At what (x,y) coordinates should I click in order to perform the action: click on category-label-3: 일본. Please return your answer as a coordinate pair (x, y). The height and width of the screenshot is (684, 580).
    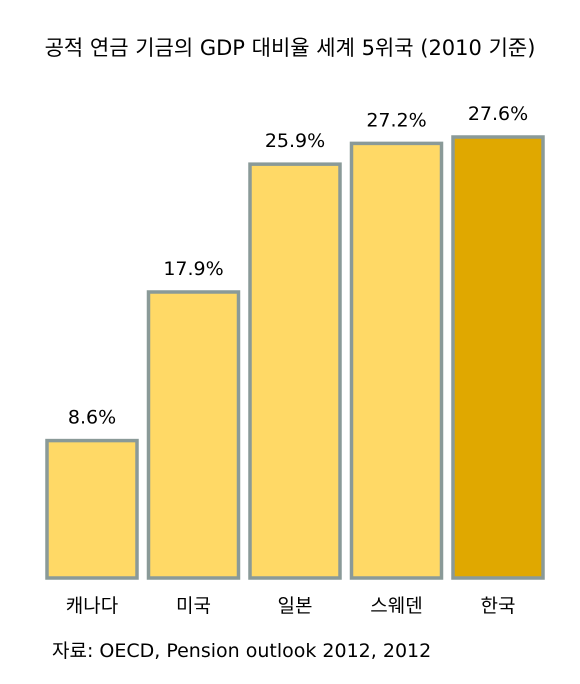
    Looking at the image, I should click on (295, 606).